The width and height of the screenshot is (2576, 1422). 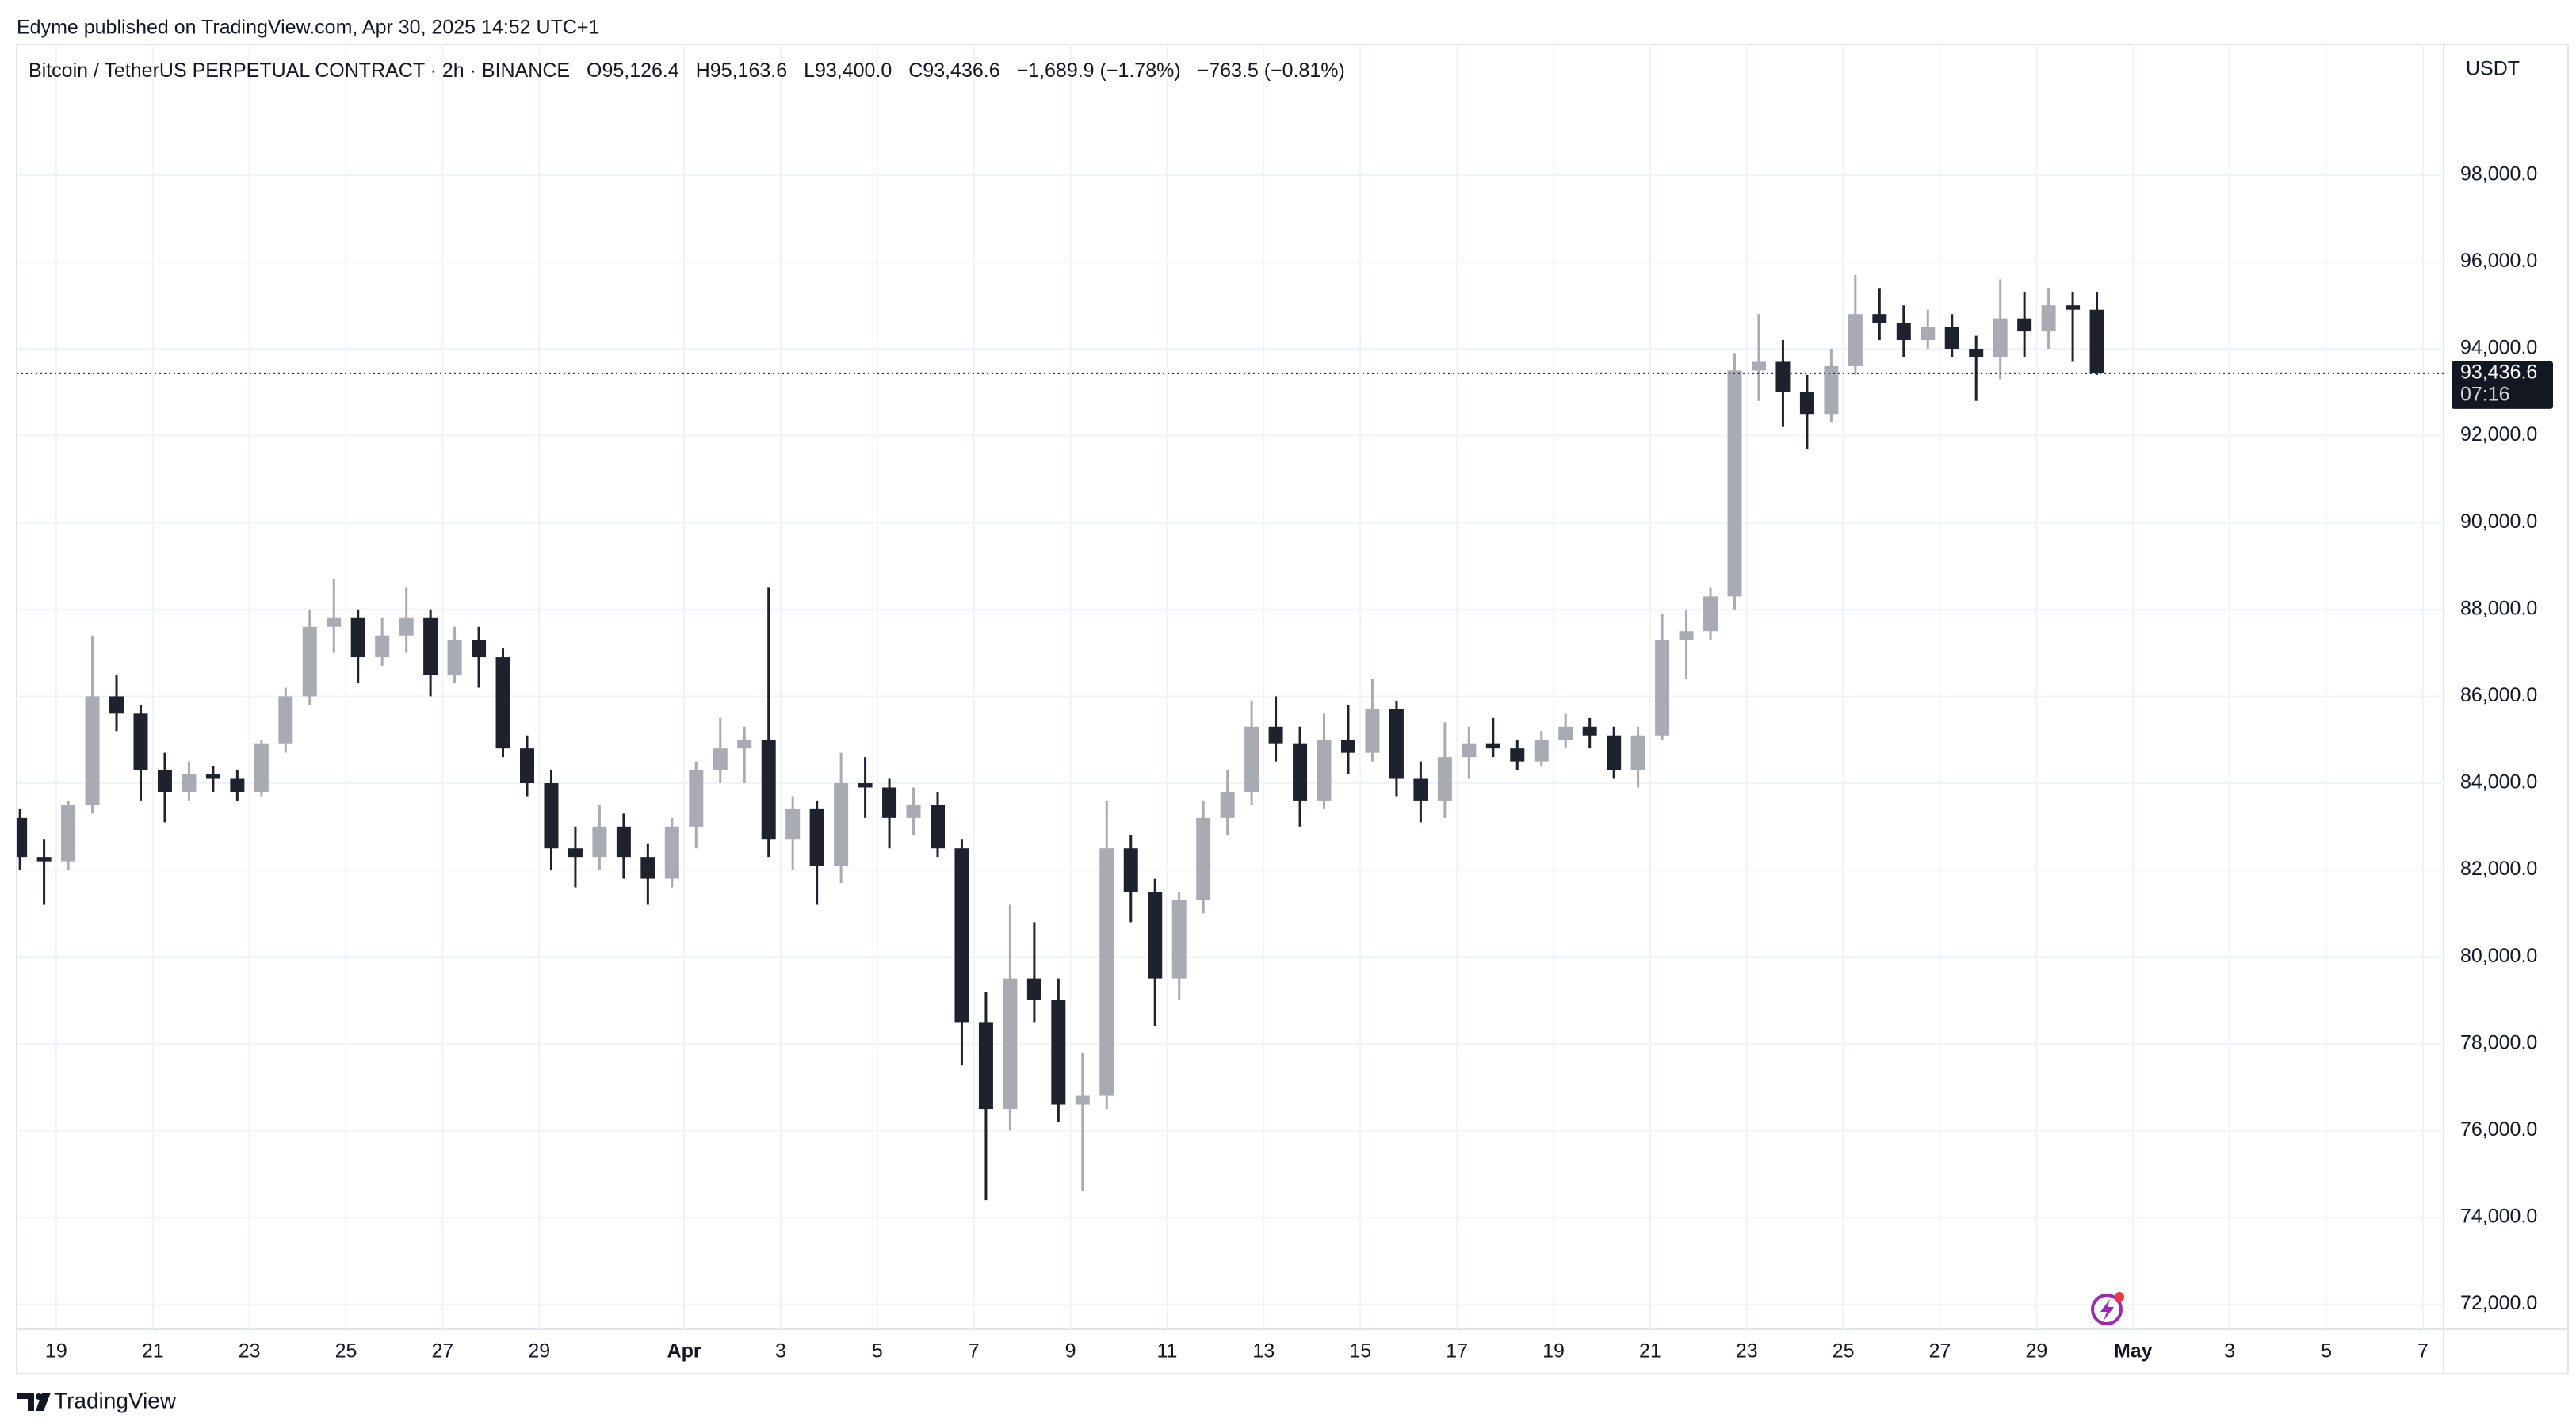 What do you see at coordinates (2493, 69) in the screenshot?
I see `currency: USDT` at bounding box center [2493, 69].